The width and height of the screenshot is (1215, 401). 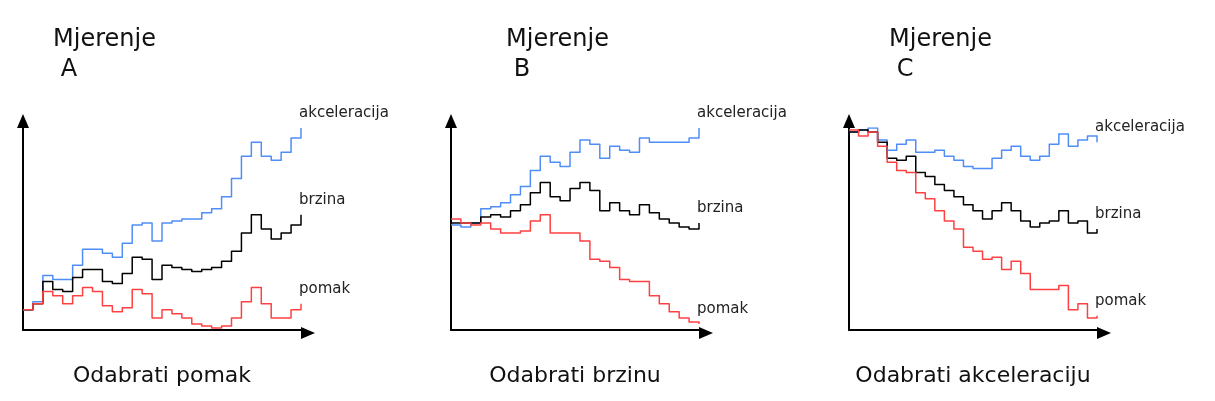 I want to click on x-axis-title: Odabrati pomak, so click(x=162, y=374).